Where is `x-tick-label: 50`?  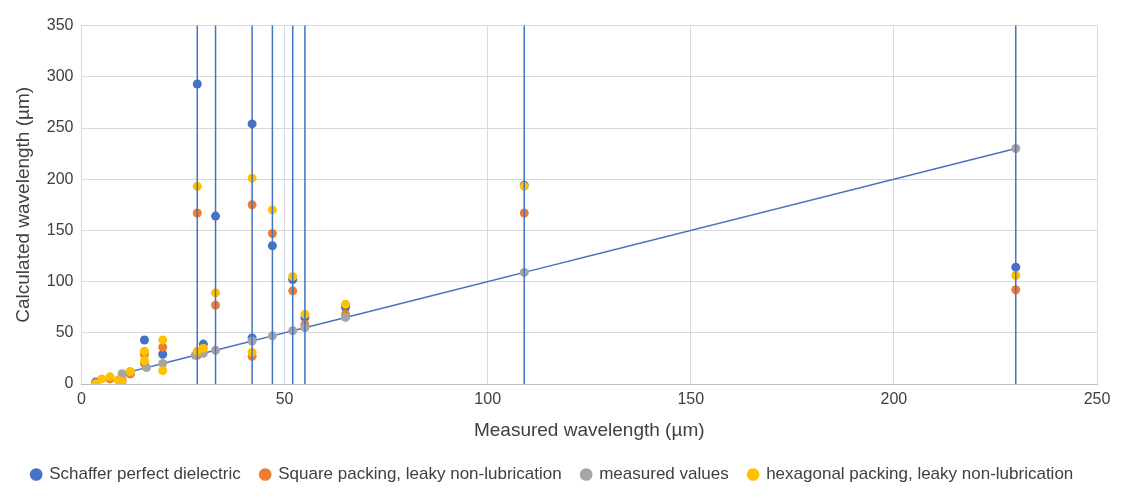 x-tick-label: 50 is located at coordinates (284, 399).